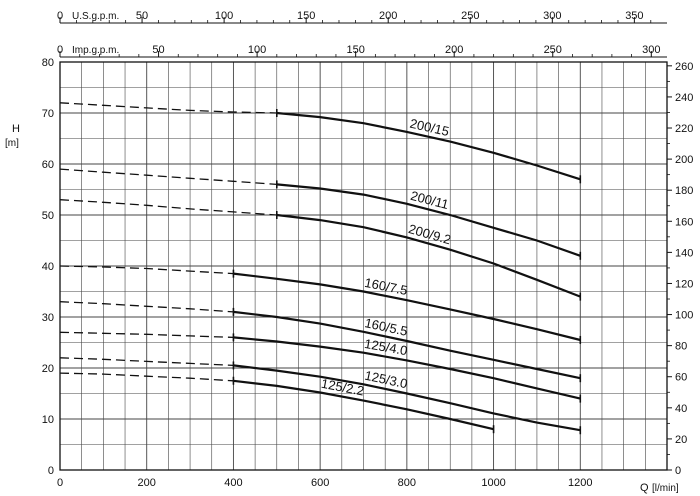  Describe the element at coordinates (681, 409) in the screenshot. I see `right-axis-tick-label: 40` at that location.